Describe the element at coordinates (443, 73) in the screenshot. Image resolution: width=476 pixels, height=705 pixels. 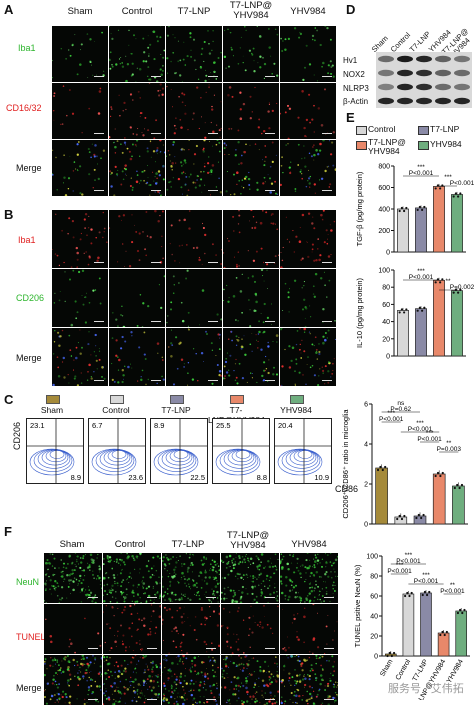
I see `band-nox2` at that location.